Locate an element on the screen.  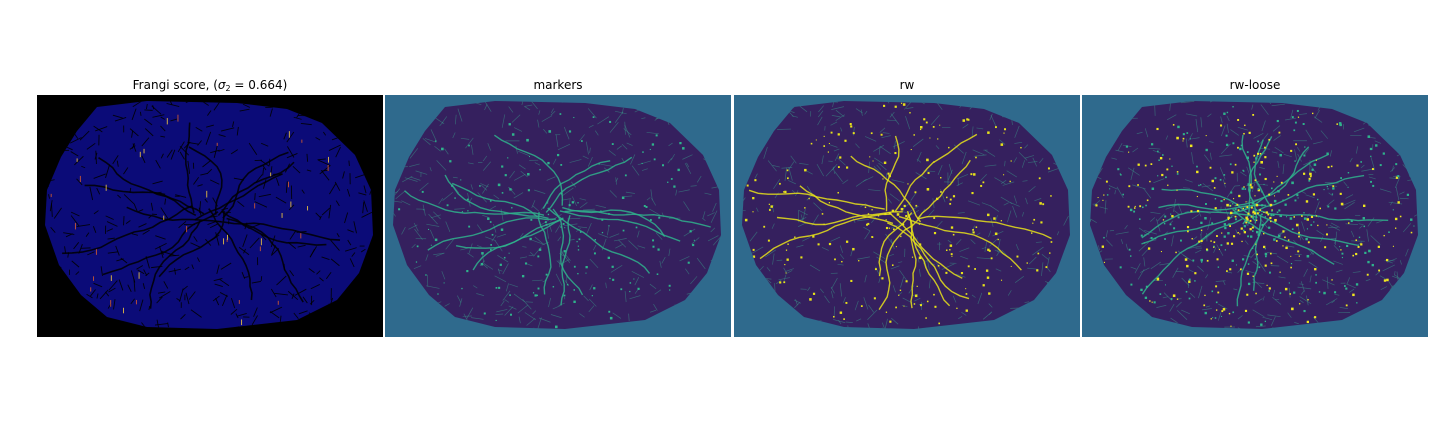
frangi-title-prefix: Frangi score, ( is located at coordinates (175, 85).